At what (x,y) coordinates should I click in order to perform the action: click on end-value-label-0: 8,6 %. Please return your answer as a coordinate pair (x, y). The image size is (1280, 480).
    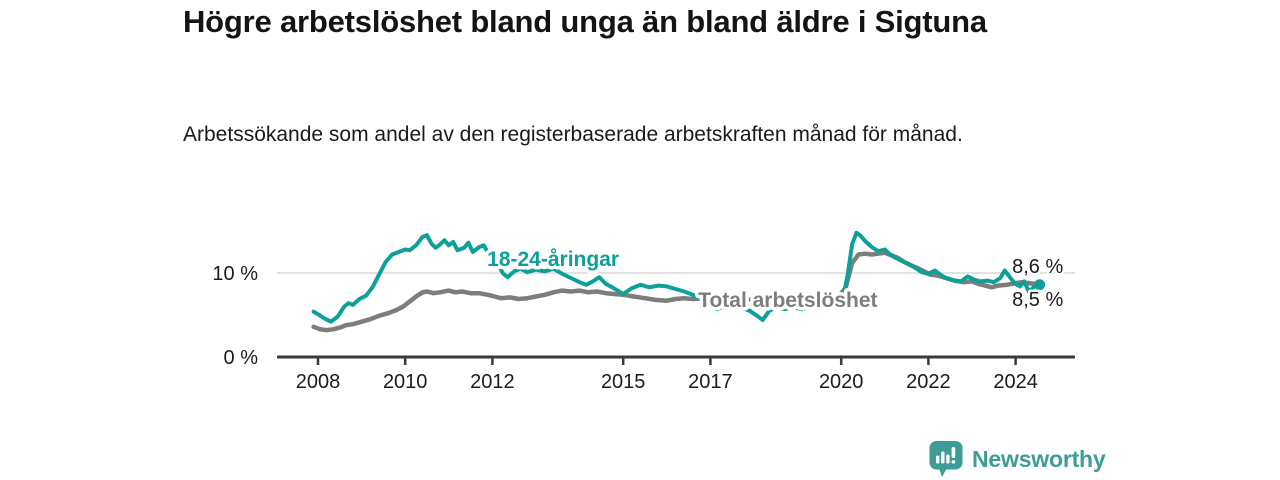
    Looking at the image, I should click on (1037, 267).